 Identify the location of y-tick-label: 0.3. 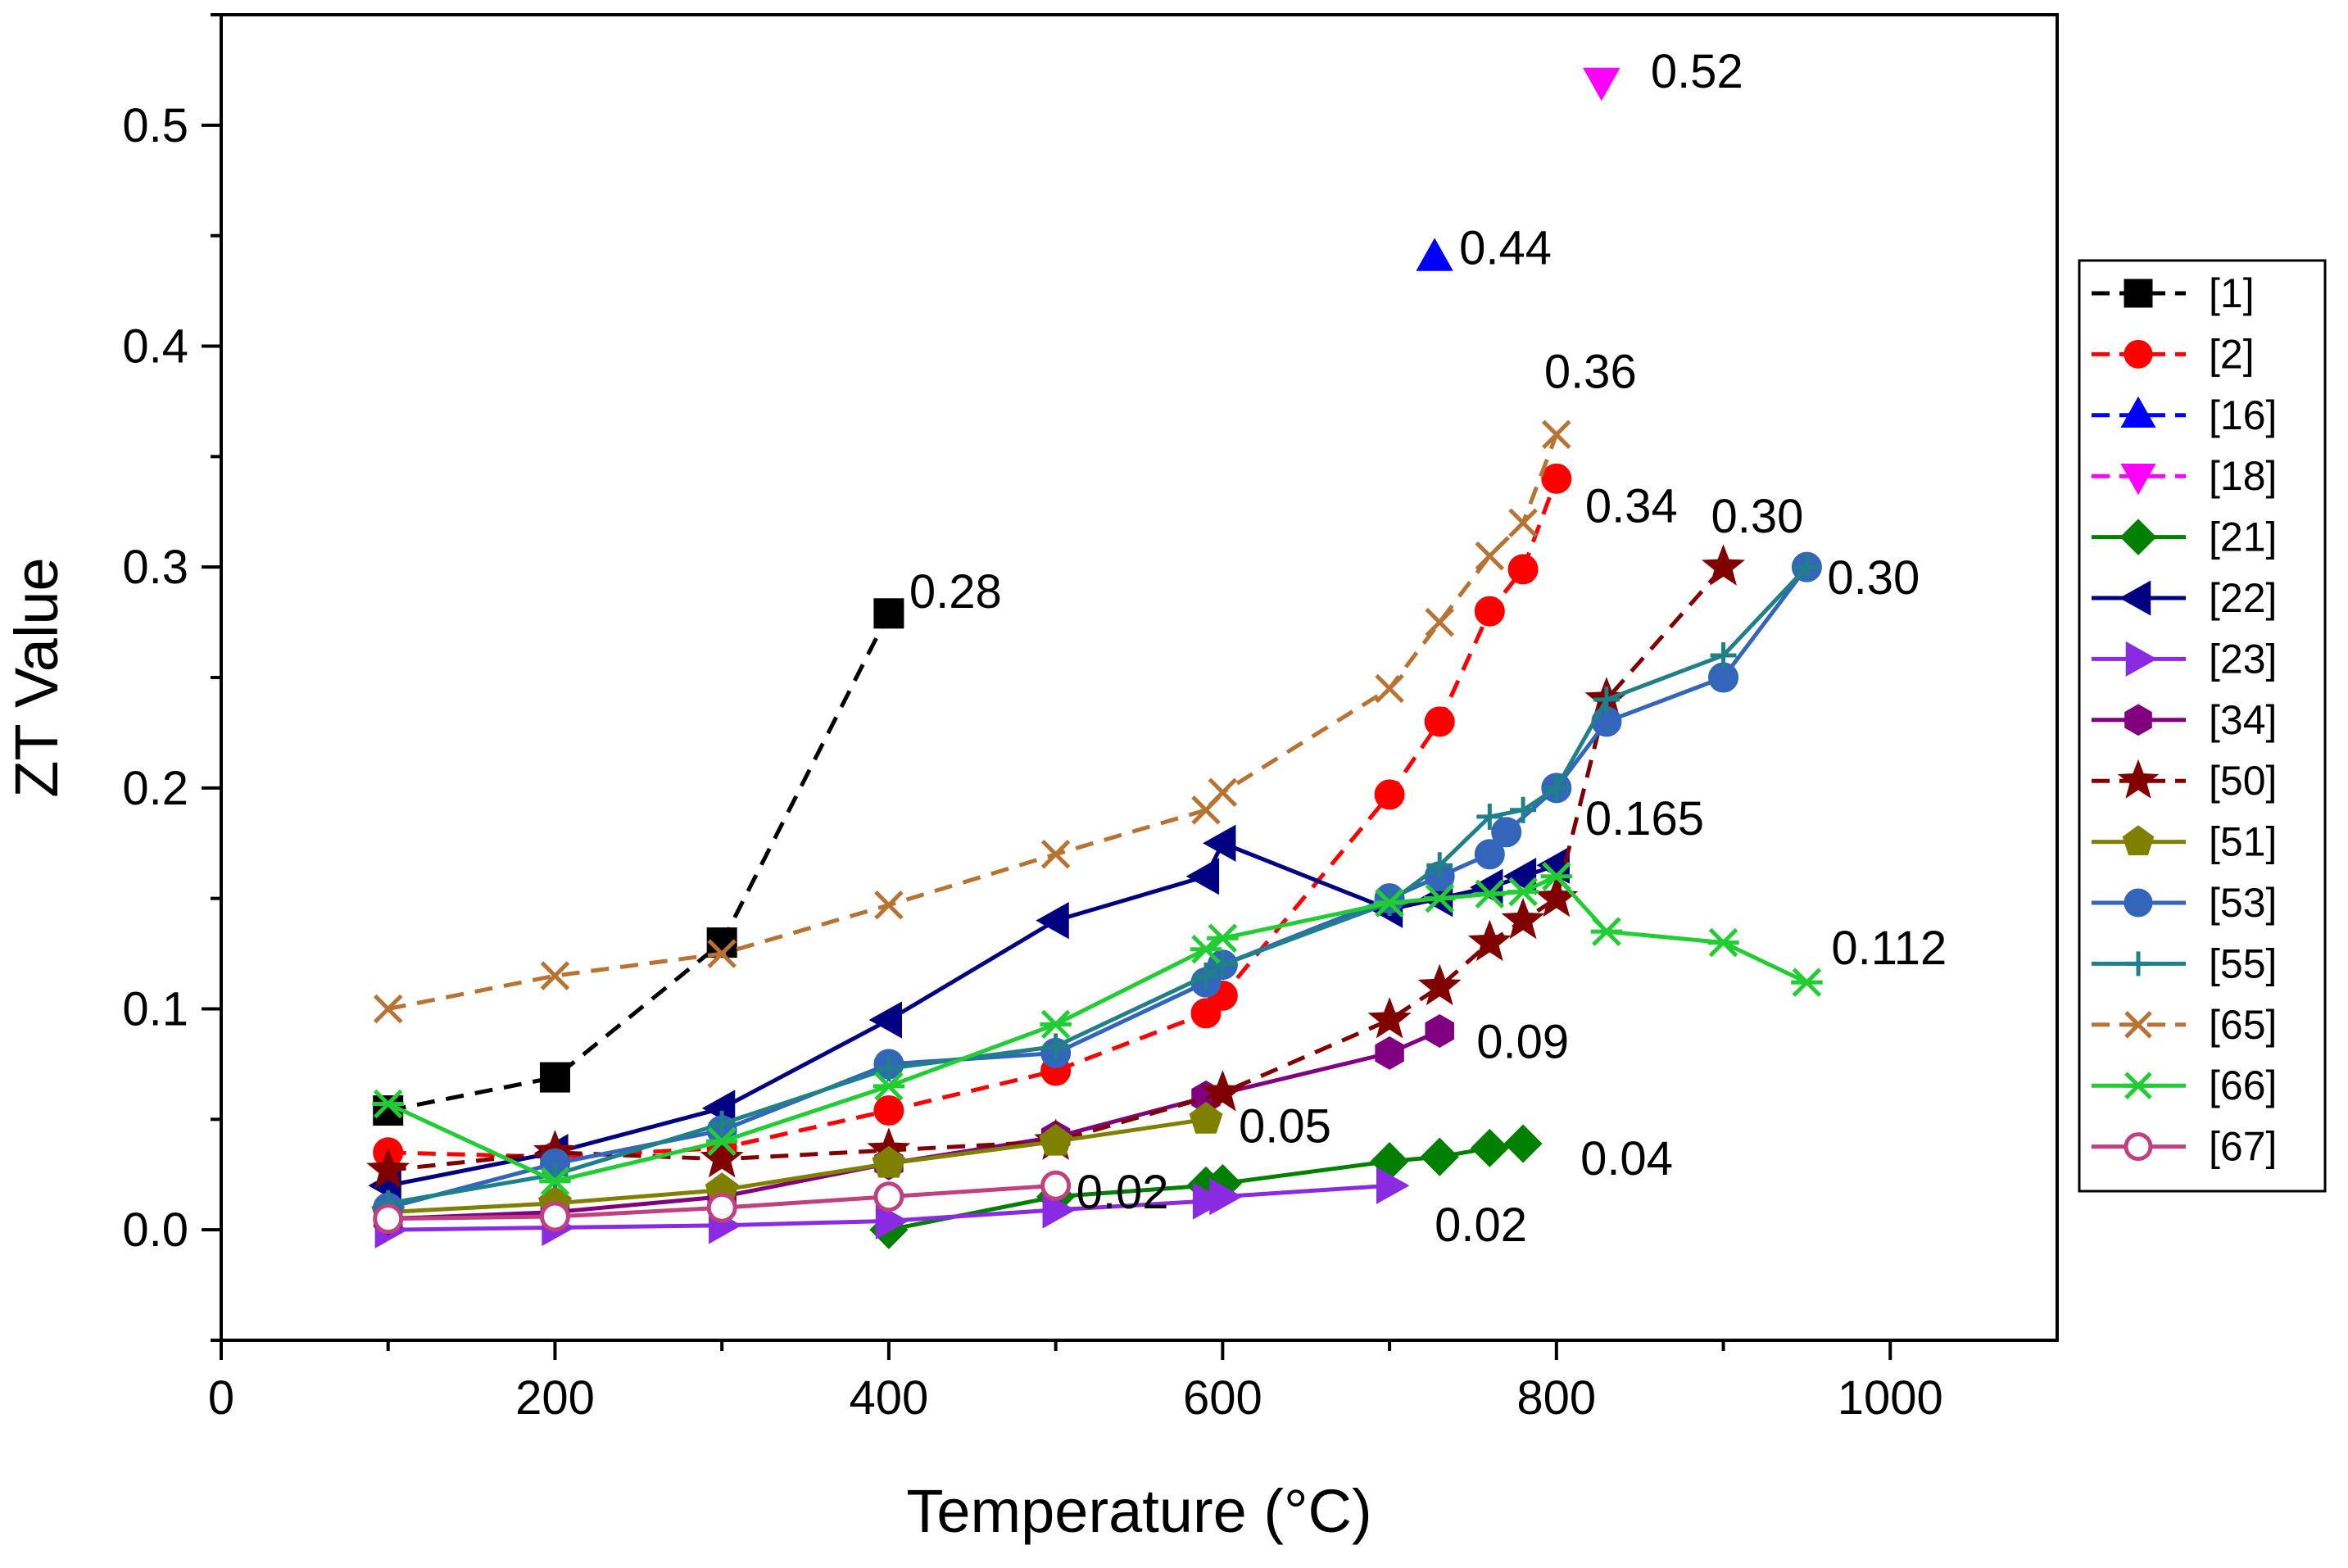
(155, 567).